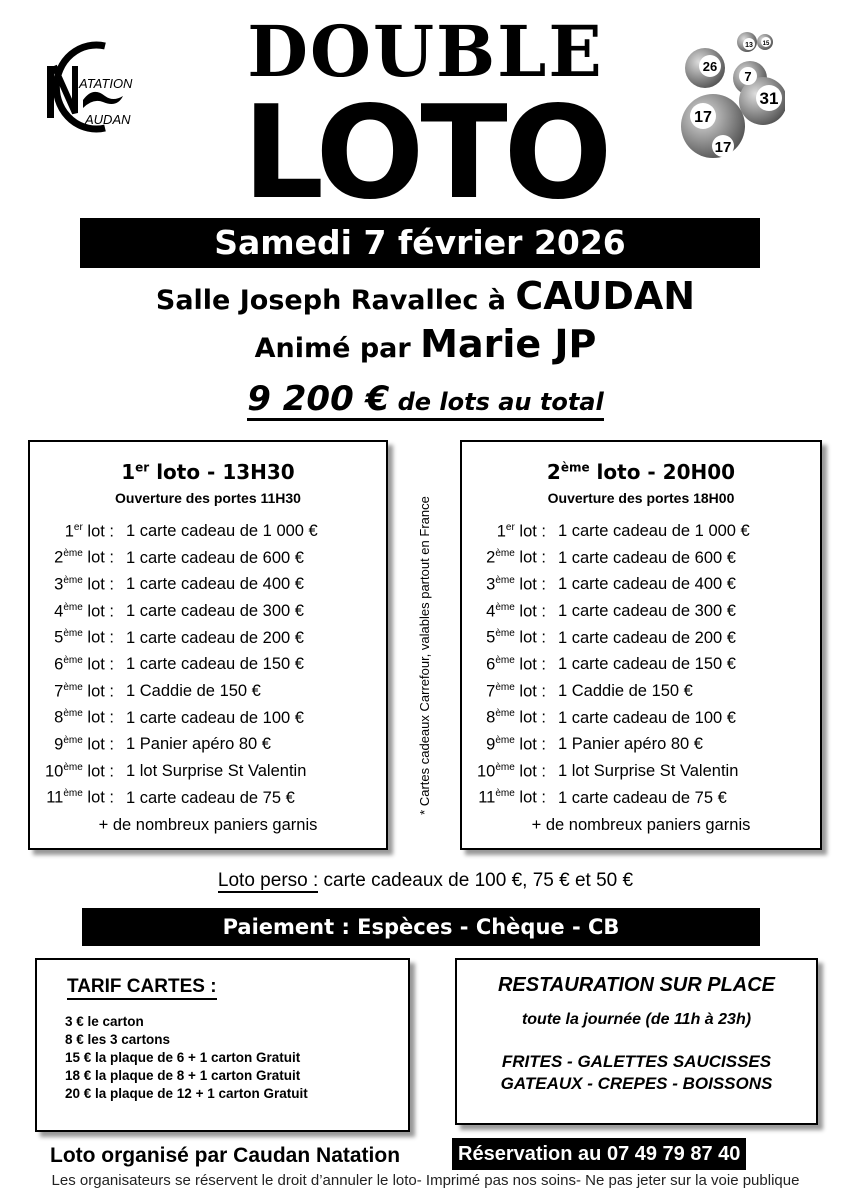 The width and height of the screenshot is (851, 1200). Describe the element at coordinates (425, 51) in the screenshot. I see `title-double: DOUBLE` at that location.